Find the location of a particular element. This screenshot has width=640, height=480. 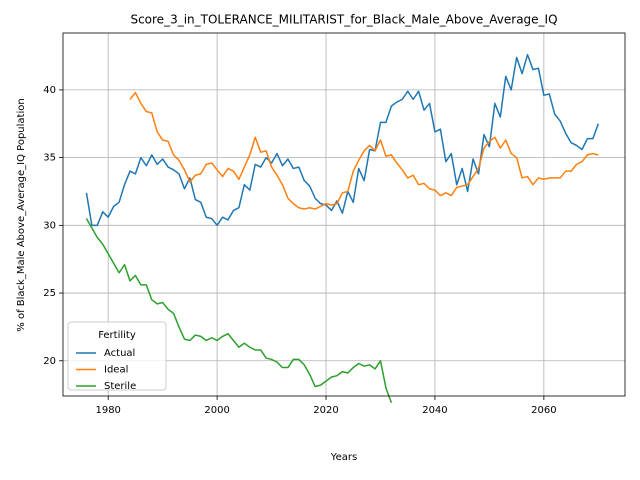

x-tick-label: 2020 is located at coordinates (325, 410).